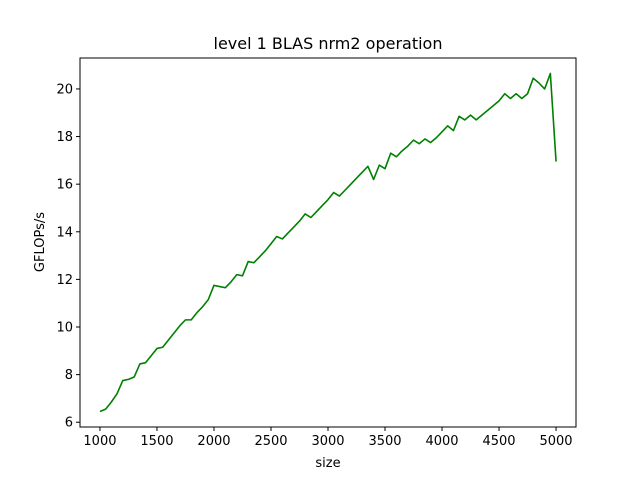  I want to click on chart-title: level 1 BLAS nrm2 operation, so click(328, 43).